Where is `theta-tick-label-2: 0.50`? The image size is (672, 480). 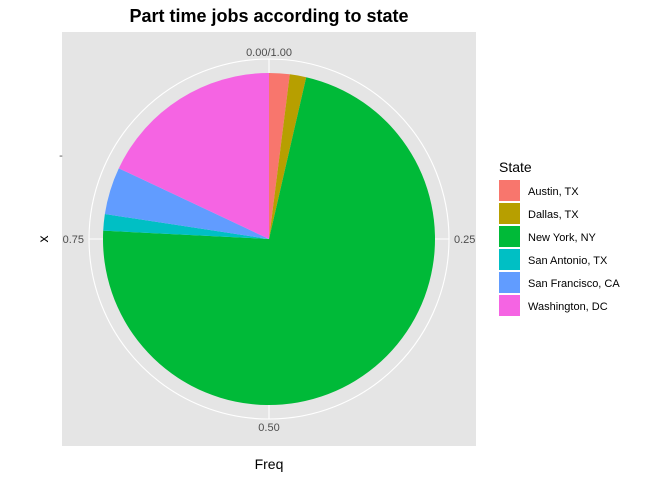 theta-tick-label-2: 0.50 is located at coordinates (268, 428).